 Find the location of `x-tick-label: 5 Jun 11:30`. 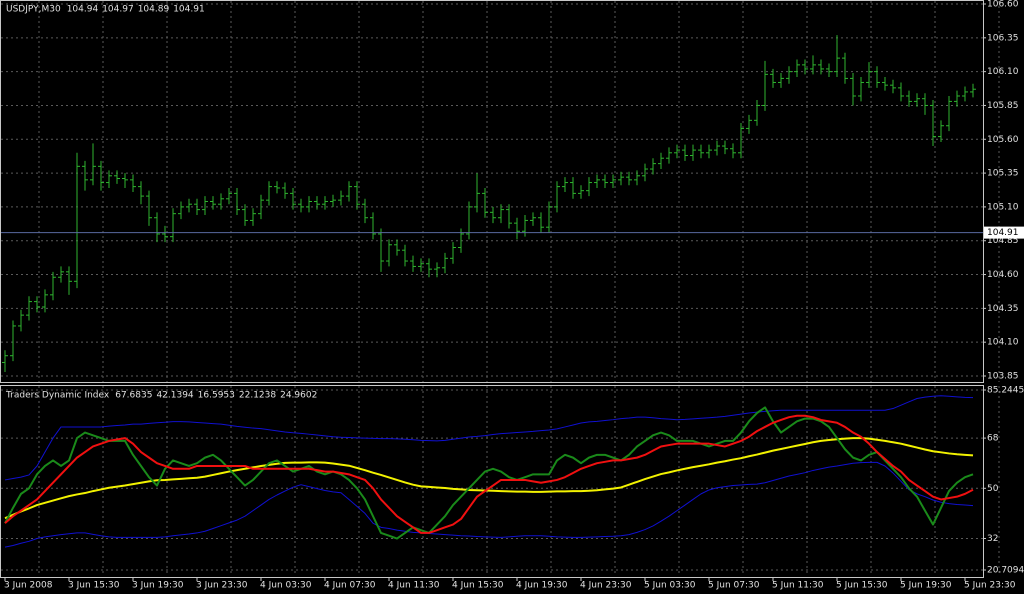

x-tick-label: 5 Jun 11:30 is located at coordinates (798, 586).